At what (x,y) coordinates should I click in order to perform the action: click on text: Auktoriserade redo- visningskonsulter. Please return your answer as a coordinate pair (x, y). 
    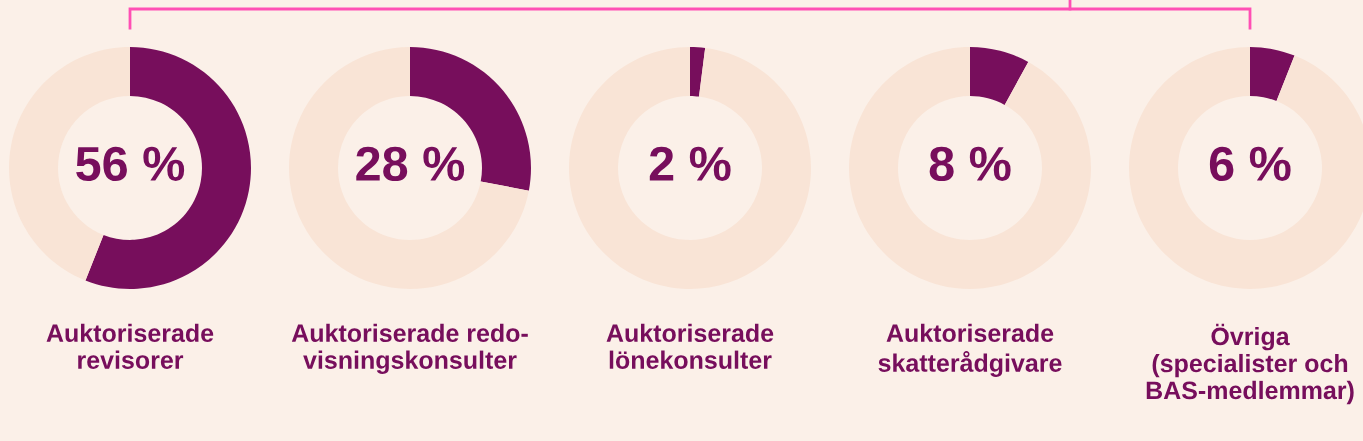
    Looking at the image, I should click on (409, 349).